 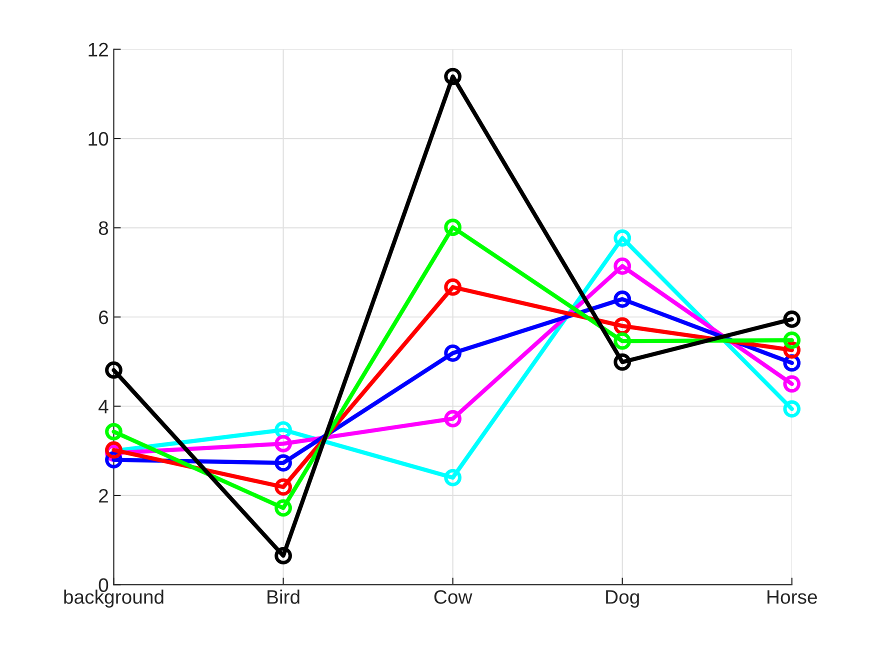 What do you see at coordinates (98, 49) in the screenshot?
I see `y-tick-label: 12` at bounding box center [98, 49].